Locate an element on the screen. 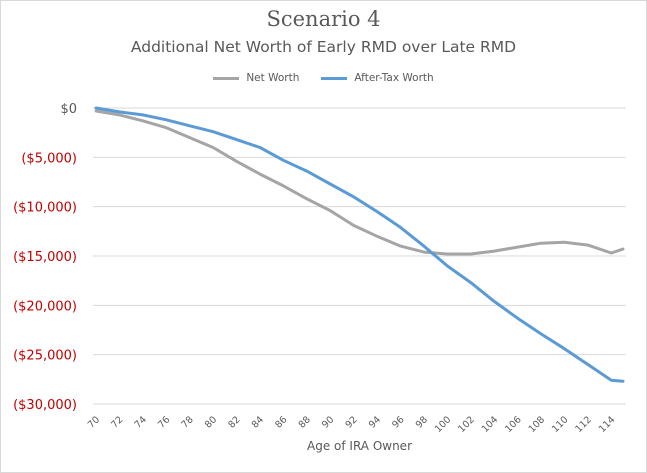  x-tick-label: 86 is located at coordinates (281, 422).